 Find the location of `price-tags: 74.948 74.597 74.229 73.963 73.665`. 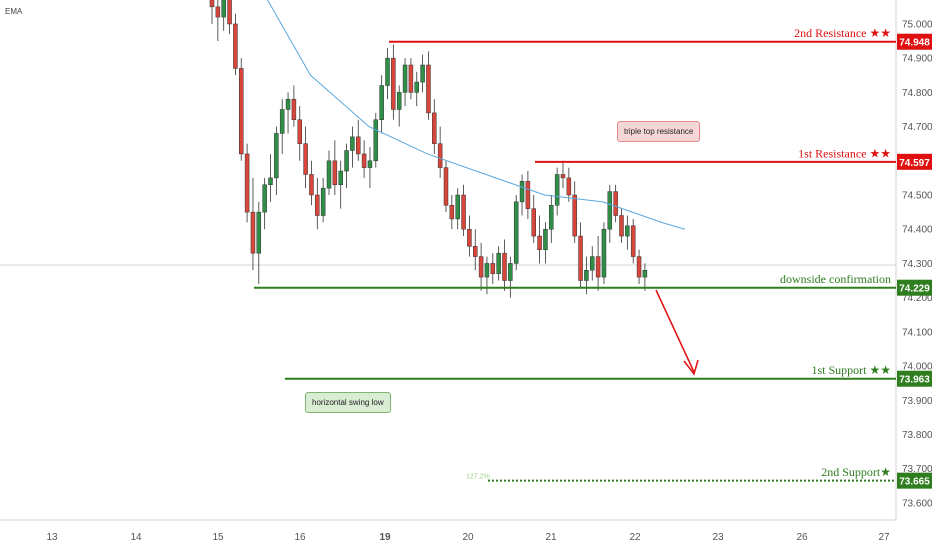

price-tags: 74.948 74.597 74.229 73.963 73.665 is located at coordinates (914, 261).